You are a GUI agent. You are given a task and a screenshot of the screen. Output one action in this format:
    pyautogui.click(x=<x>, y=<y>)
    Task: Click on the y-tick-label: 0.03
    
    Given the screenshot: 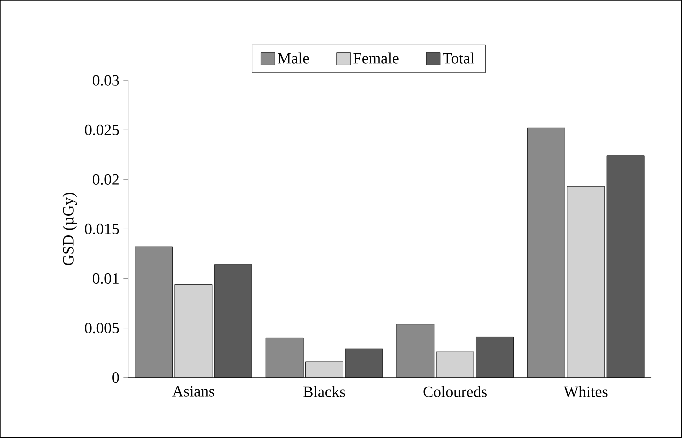 What is the action you would take?
    pyautogui.click(x=106, y=80)
    